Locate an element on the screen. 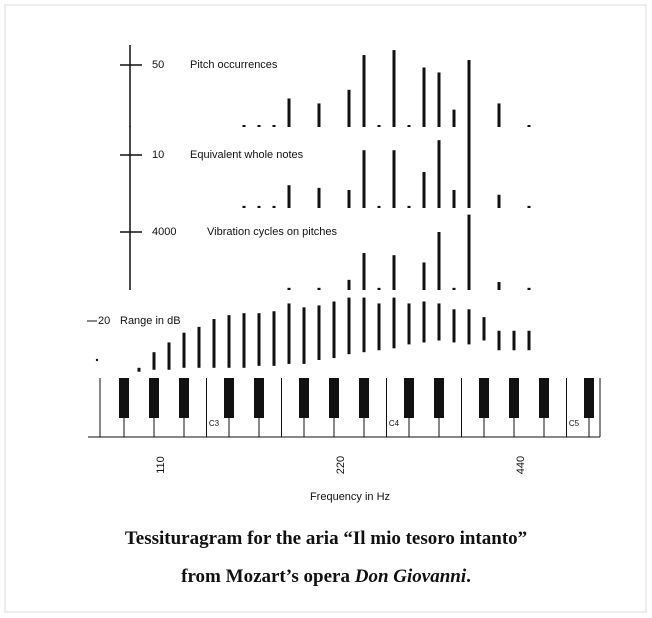 This screenshot has height=618, width=652. key-label: C4 is located at coordinates (394, 423).